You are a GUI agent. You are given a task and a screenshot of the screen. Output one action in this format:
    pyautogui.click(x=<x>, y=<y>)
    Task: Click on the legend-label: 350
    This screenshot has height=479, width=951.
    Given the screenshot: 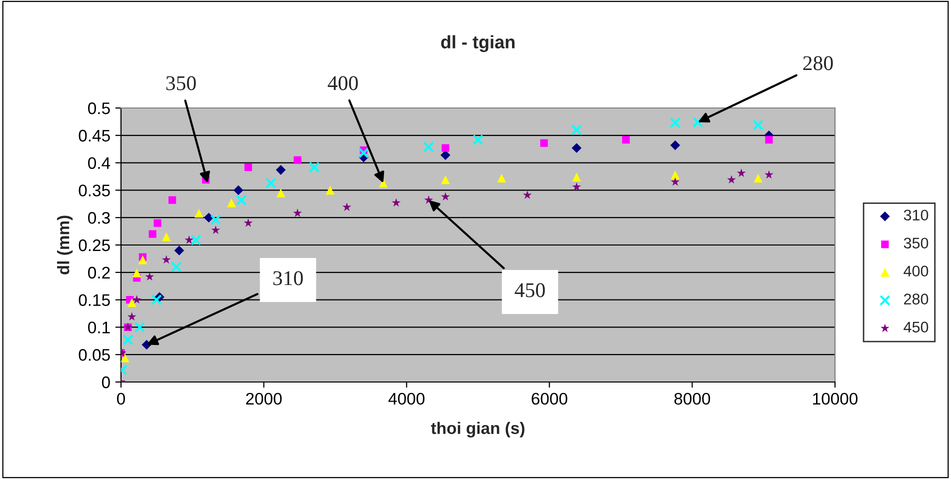 What is the action you would take?
    pyautogui.click(x=916, y=243)
    